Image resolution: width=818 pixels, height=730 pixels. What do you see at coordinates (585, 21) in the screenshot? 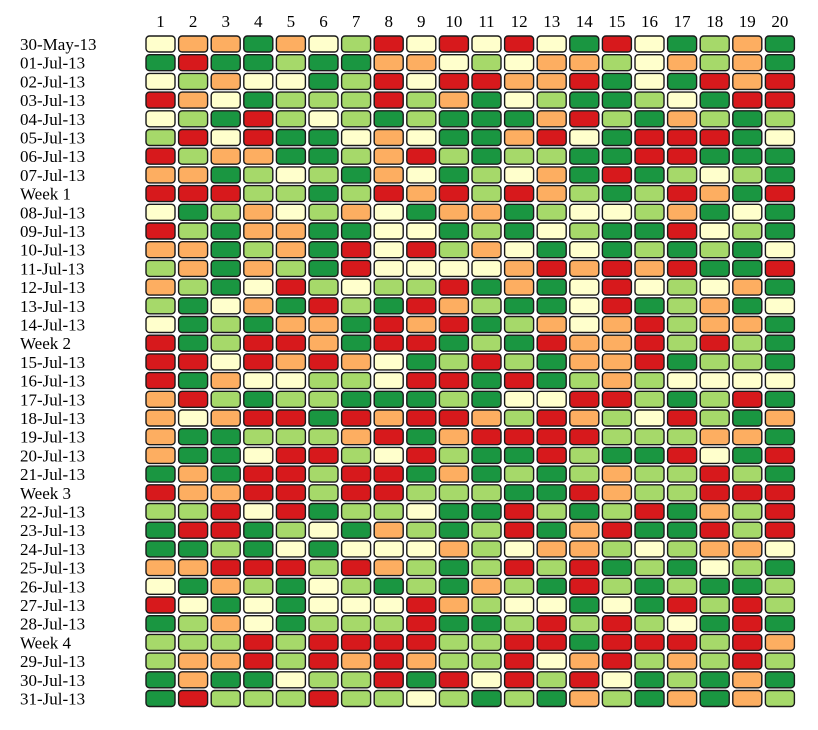
I see `column-label: 14` at bounding box center [585, 21].